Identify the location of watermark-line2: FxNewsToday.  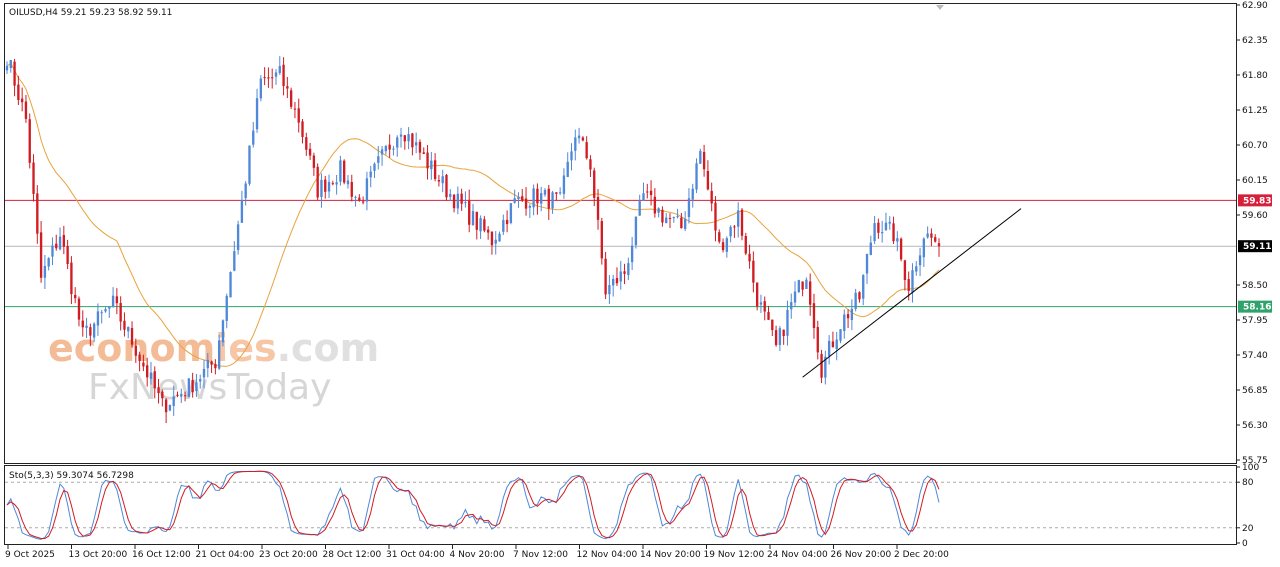
(209, 387).